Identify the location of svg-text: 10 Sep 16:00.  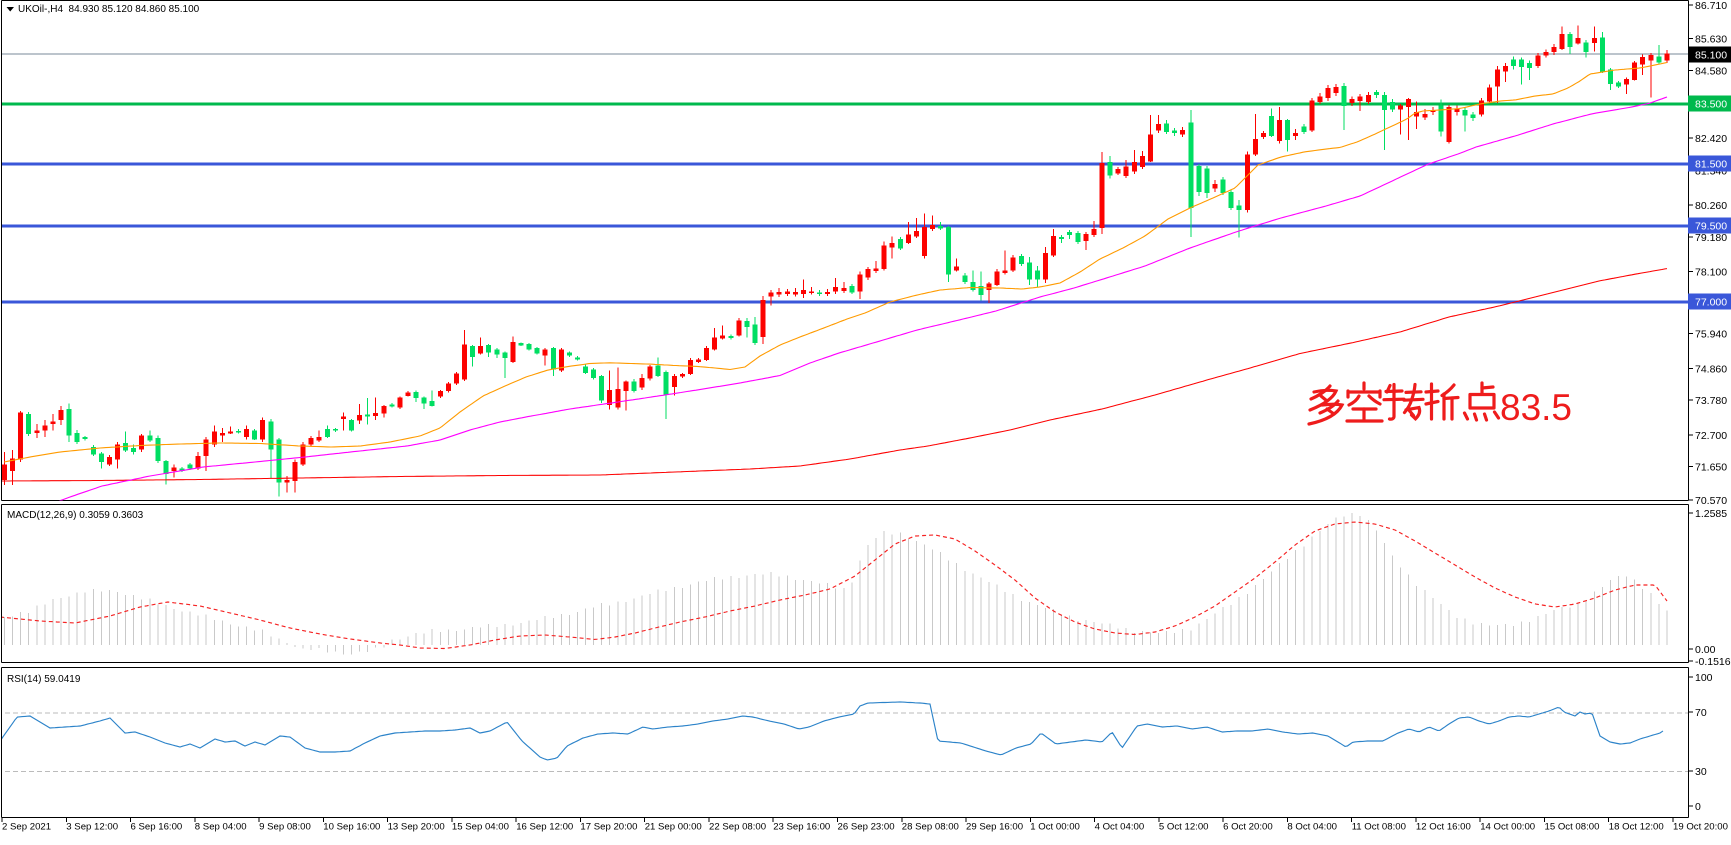
(351, 827).